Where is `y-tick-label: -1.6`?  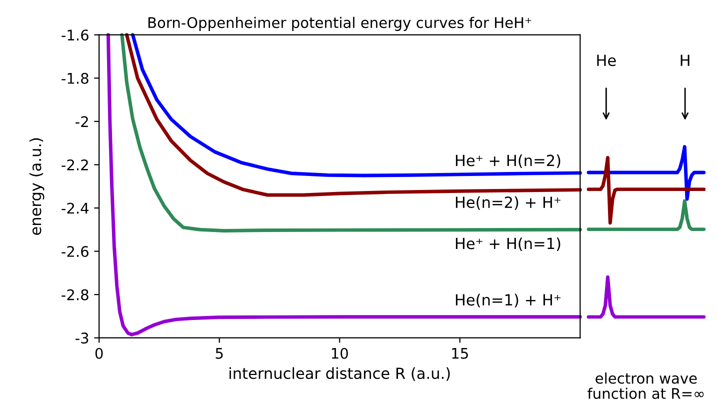 y-tick-label: -1.6 is located at coordinates (75, 35).